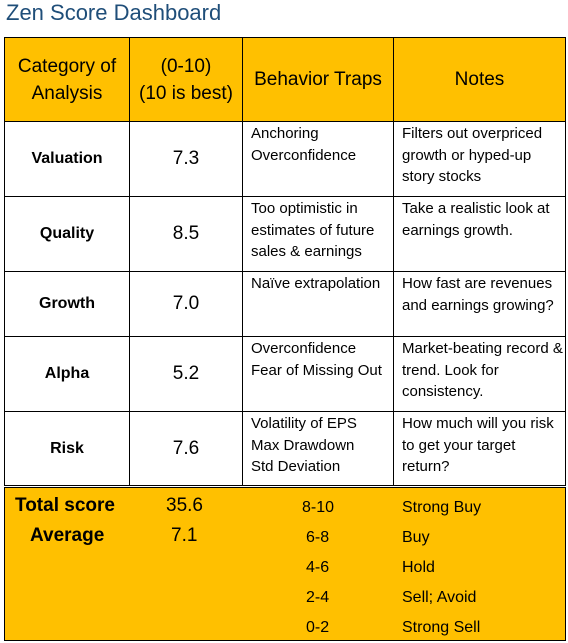  What do you see at coordinates (186, 304) in the screenshot?
I see `score-growth: 7.0` at bounding box center [186, 304].